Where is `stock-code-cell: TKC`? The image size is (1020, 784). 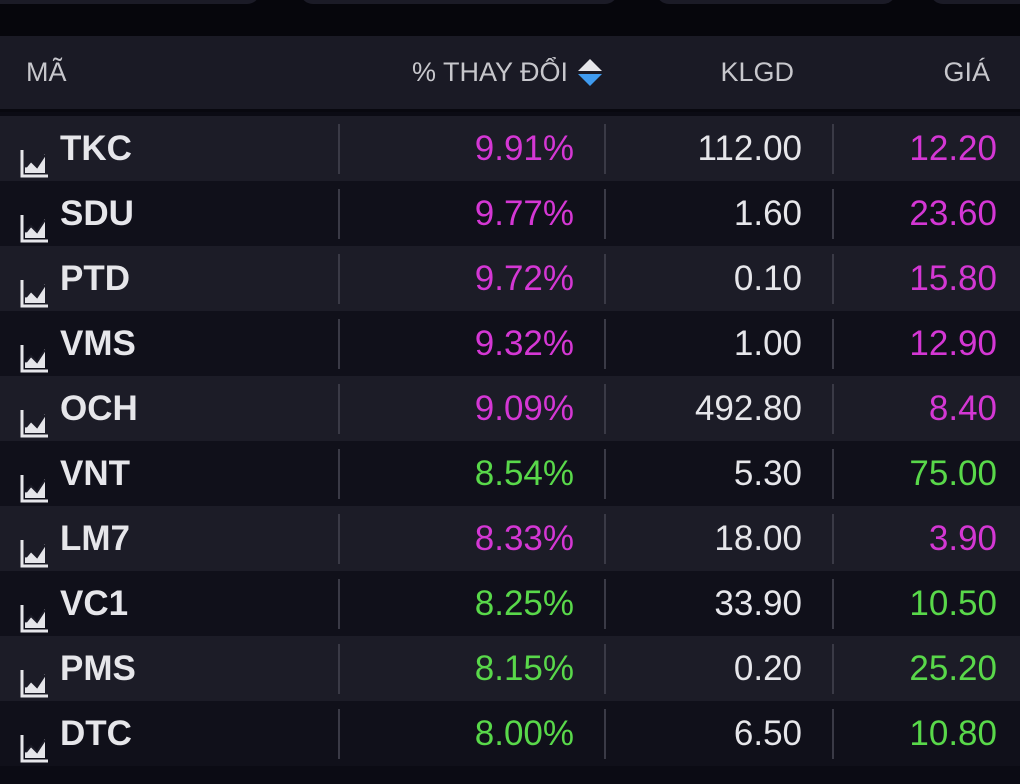
stock-code-cell: TKC is located at coordinates (76, 148).